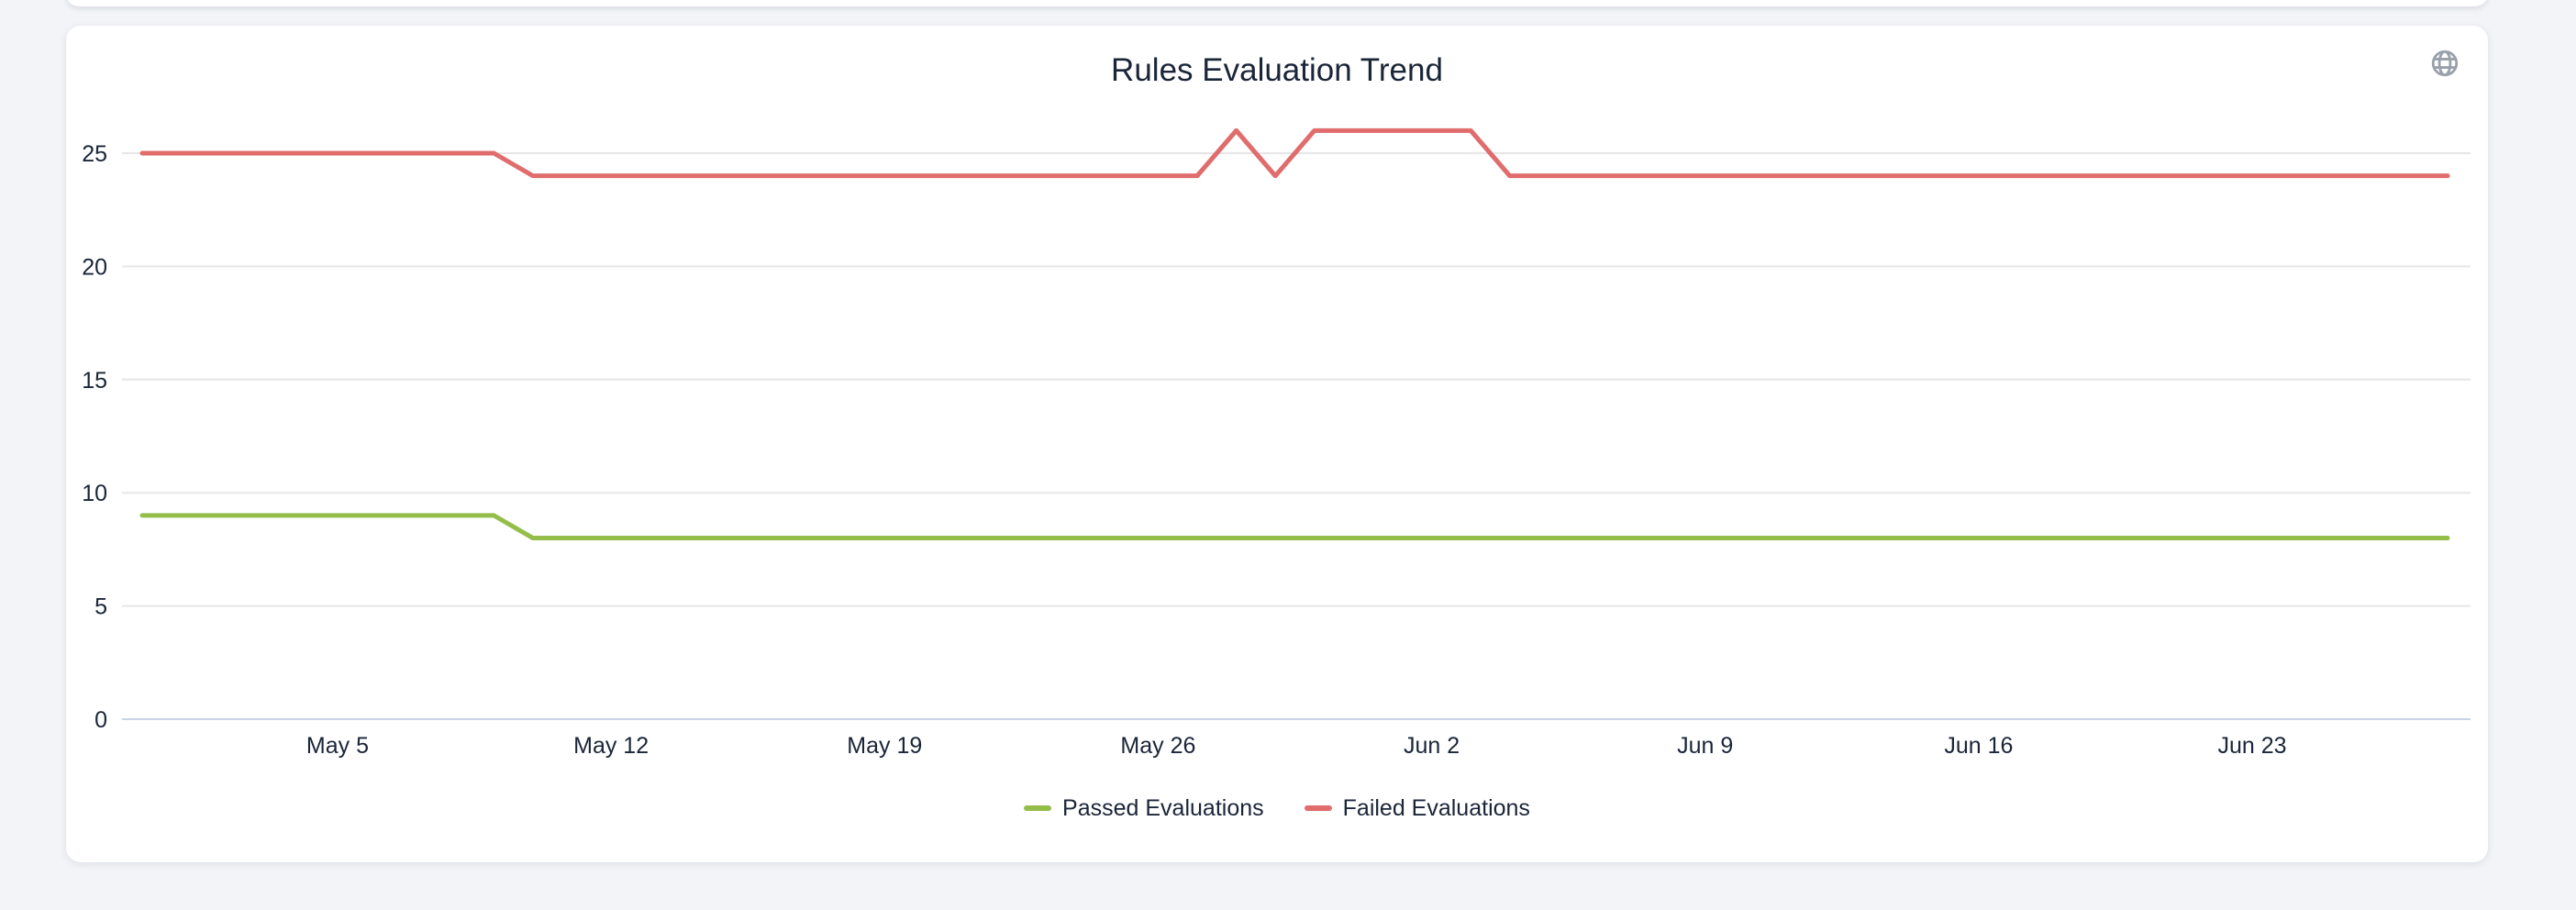  I want to click on y-axis-label-5: 5, so click(100, 607).